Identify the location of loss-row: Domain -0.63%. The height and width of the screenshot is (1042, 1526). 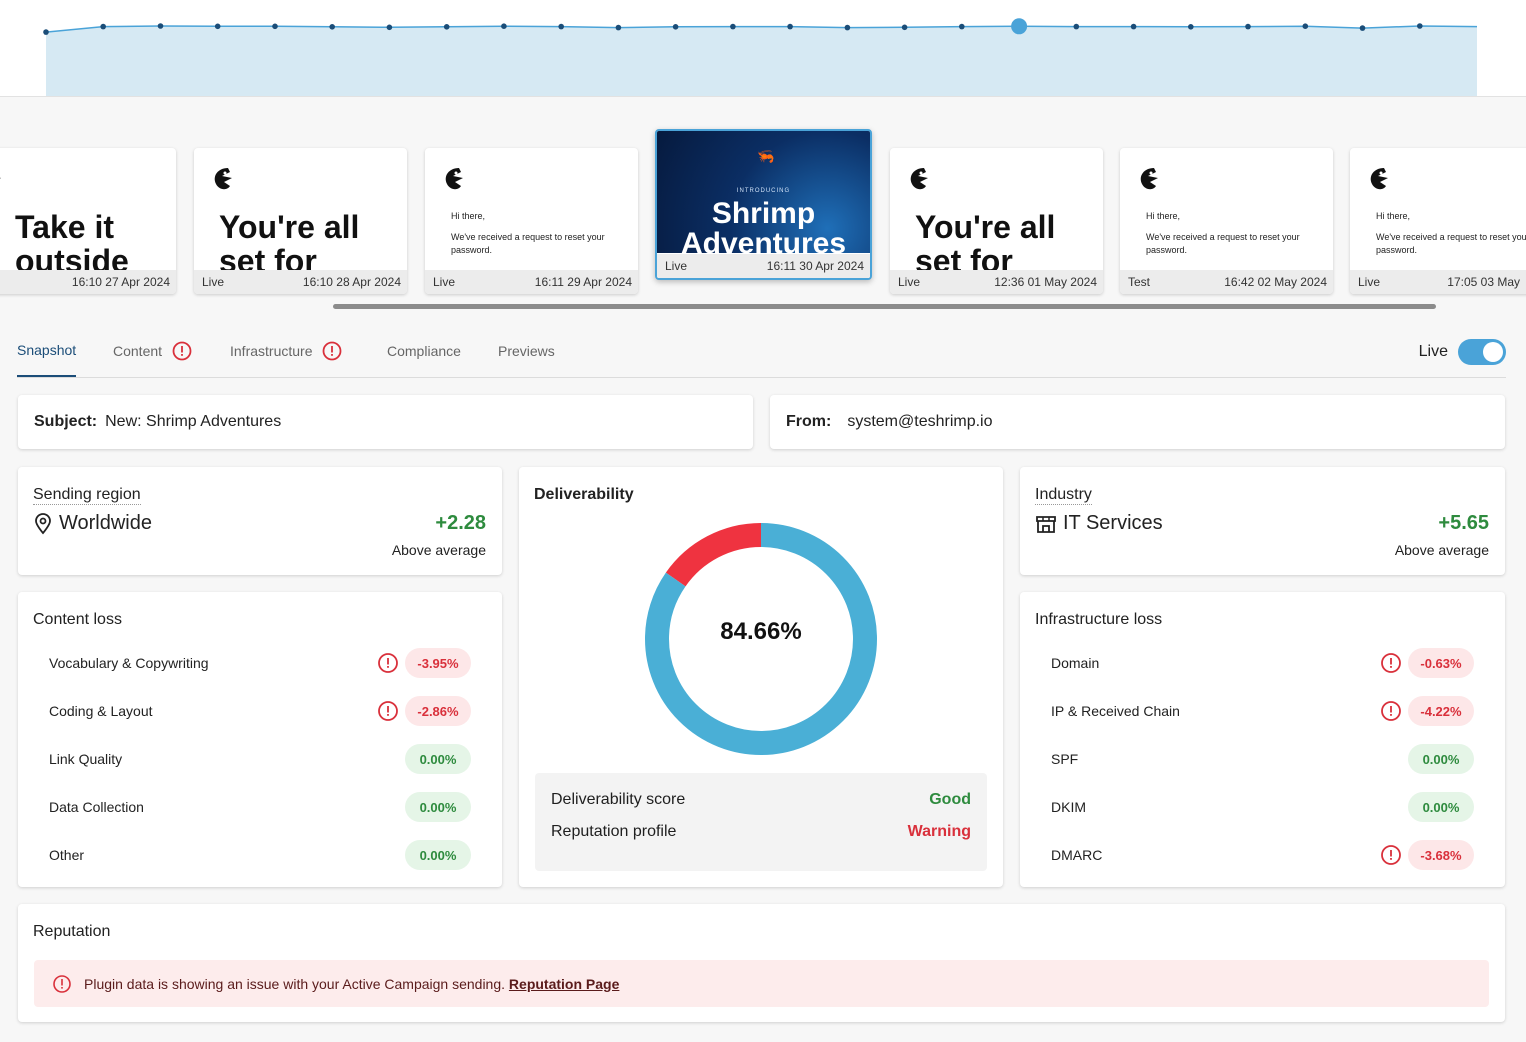
(1262, 663).